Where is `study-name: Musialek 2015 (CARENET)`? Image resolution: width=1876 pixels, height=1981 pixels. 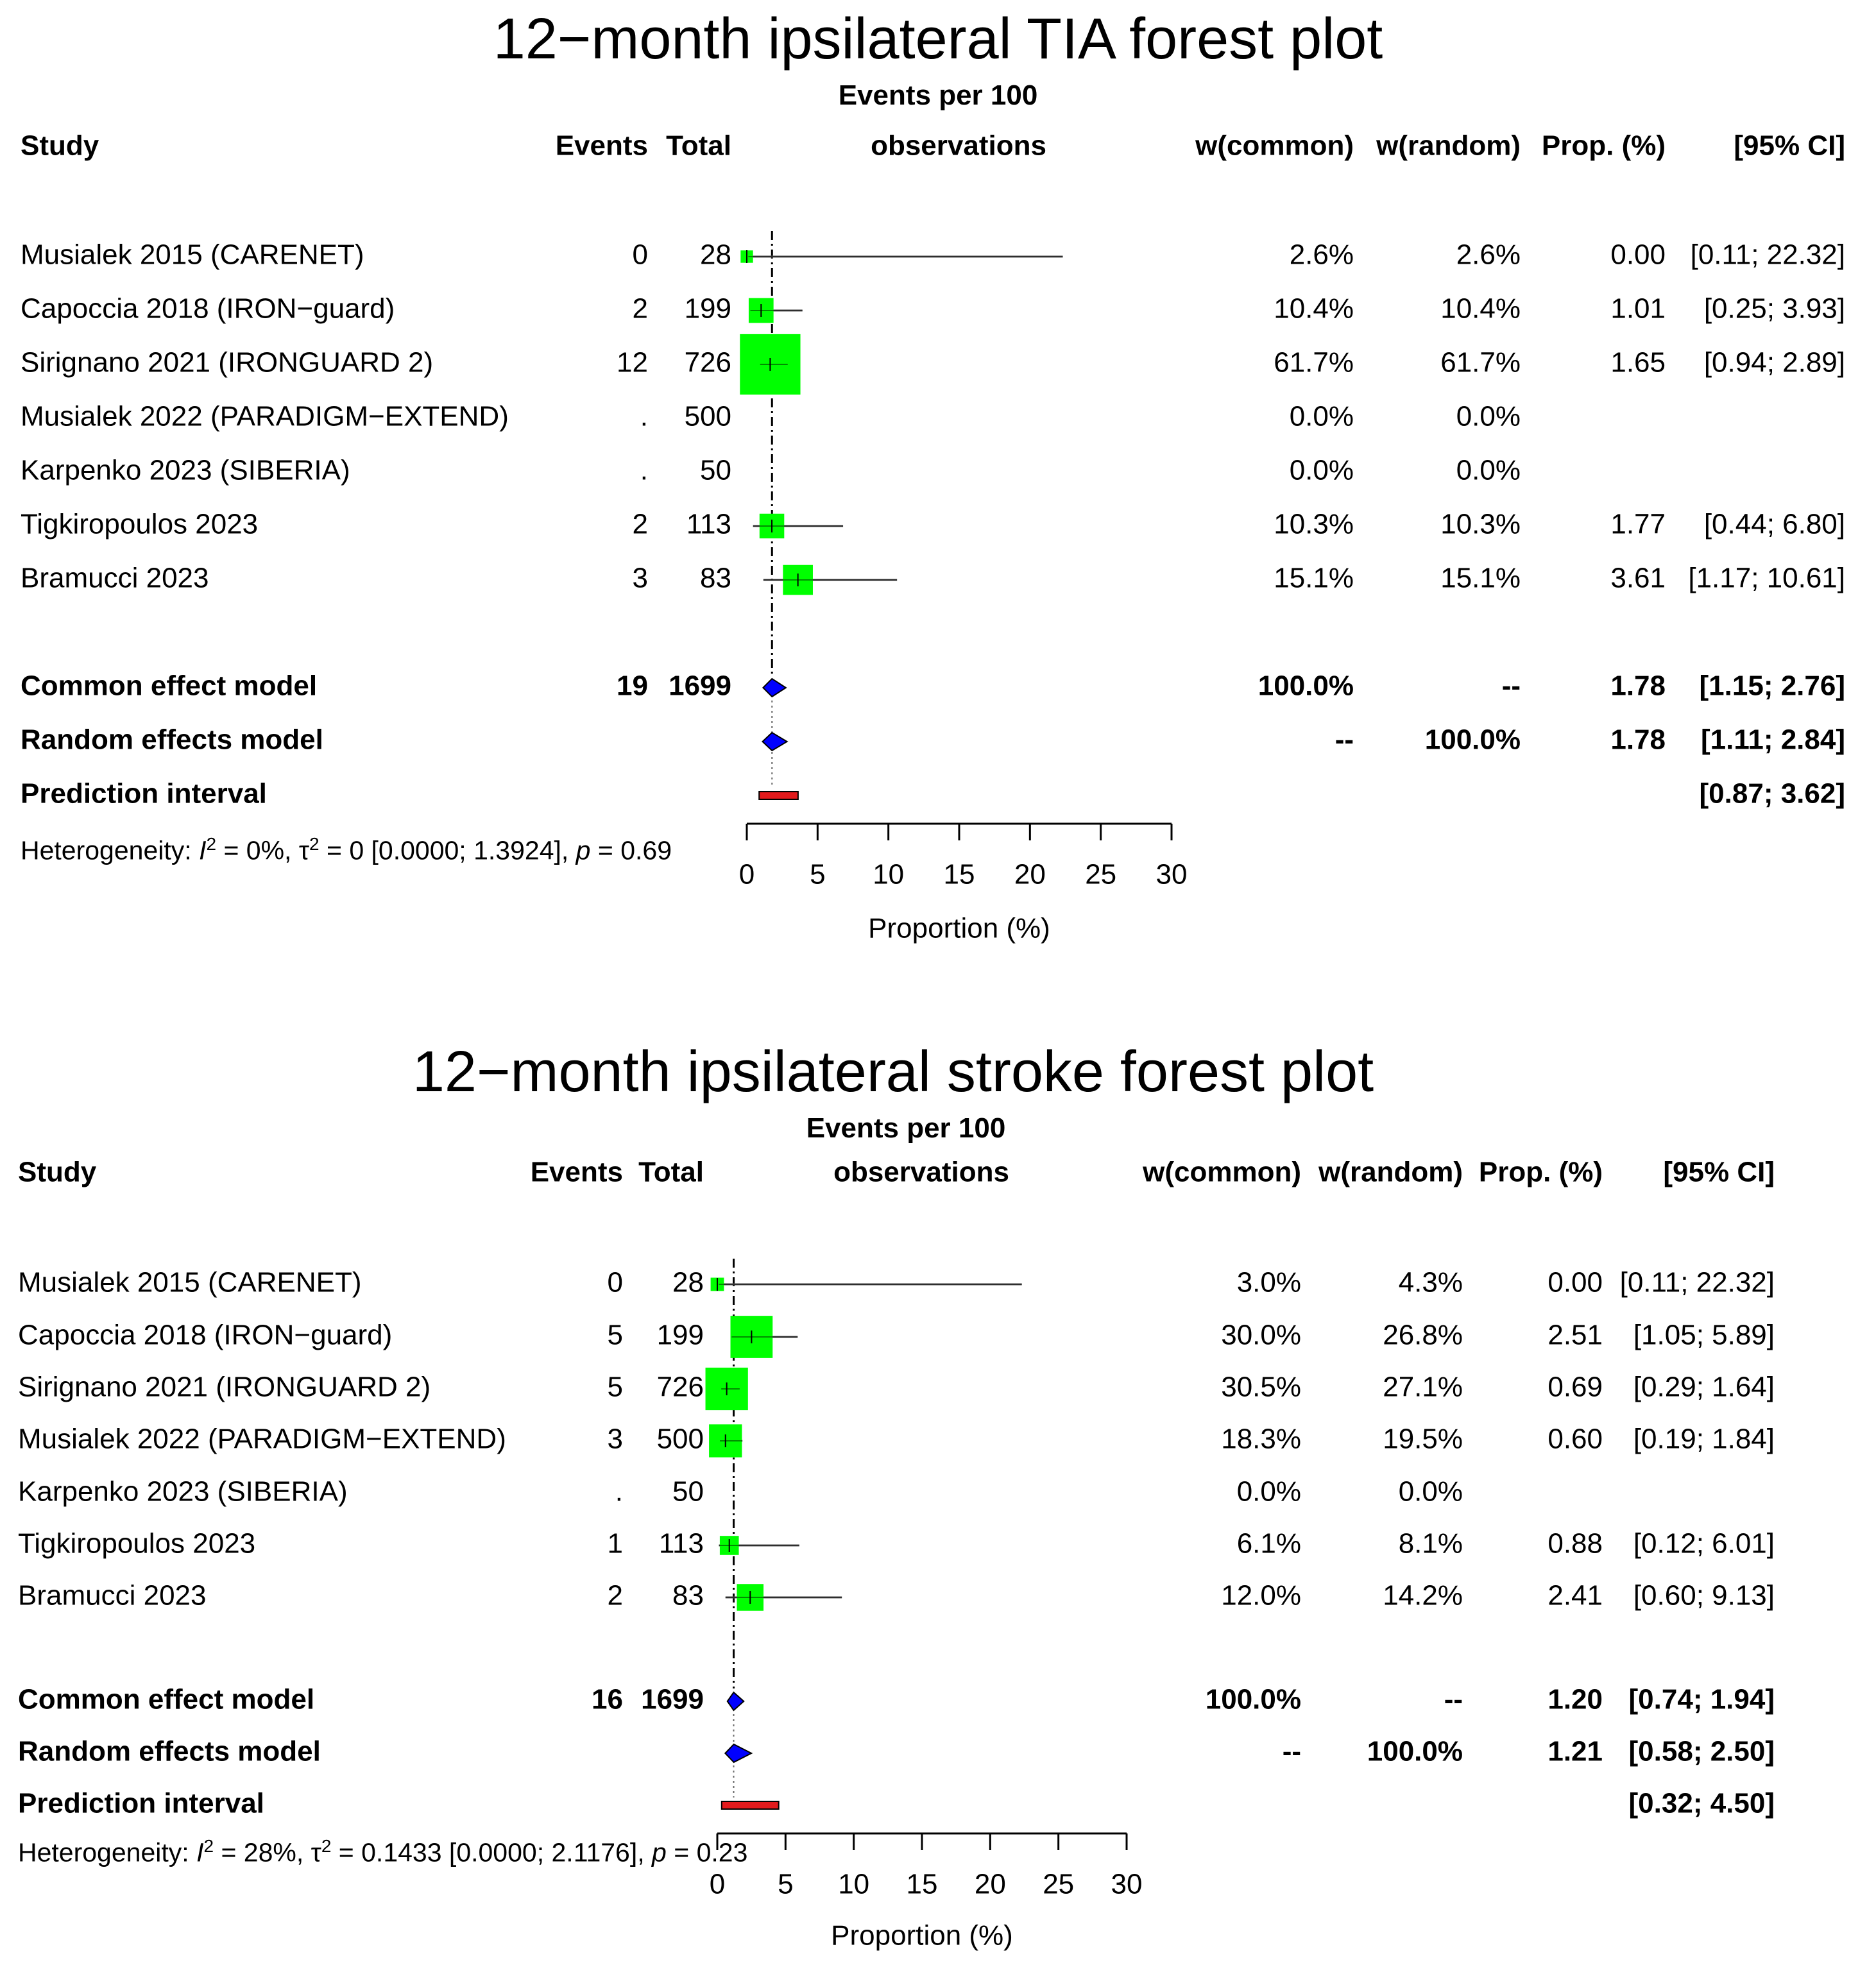 study-name: Musialek 2015 (CARENET) is located at coordinates (190, 1282).